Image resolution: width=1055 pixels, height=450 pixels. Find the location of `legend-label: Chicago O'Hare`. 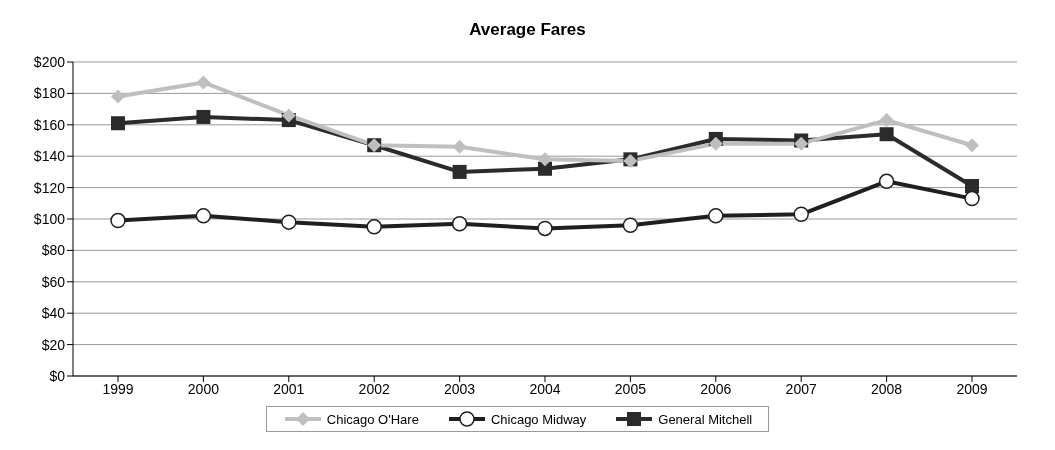

legend-label: Chicago O'Hare is located at coordinates (372, 419).